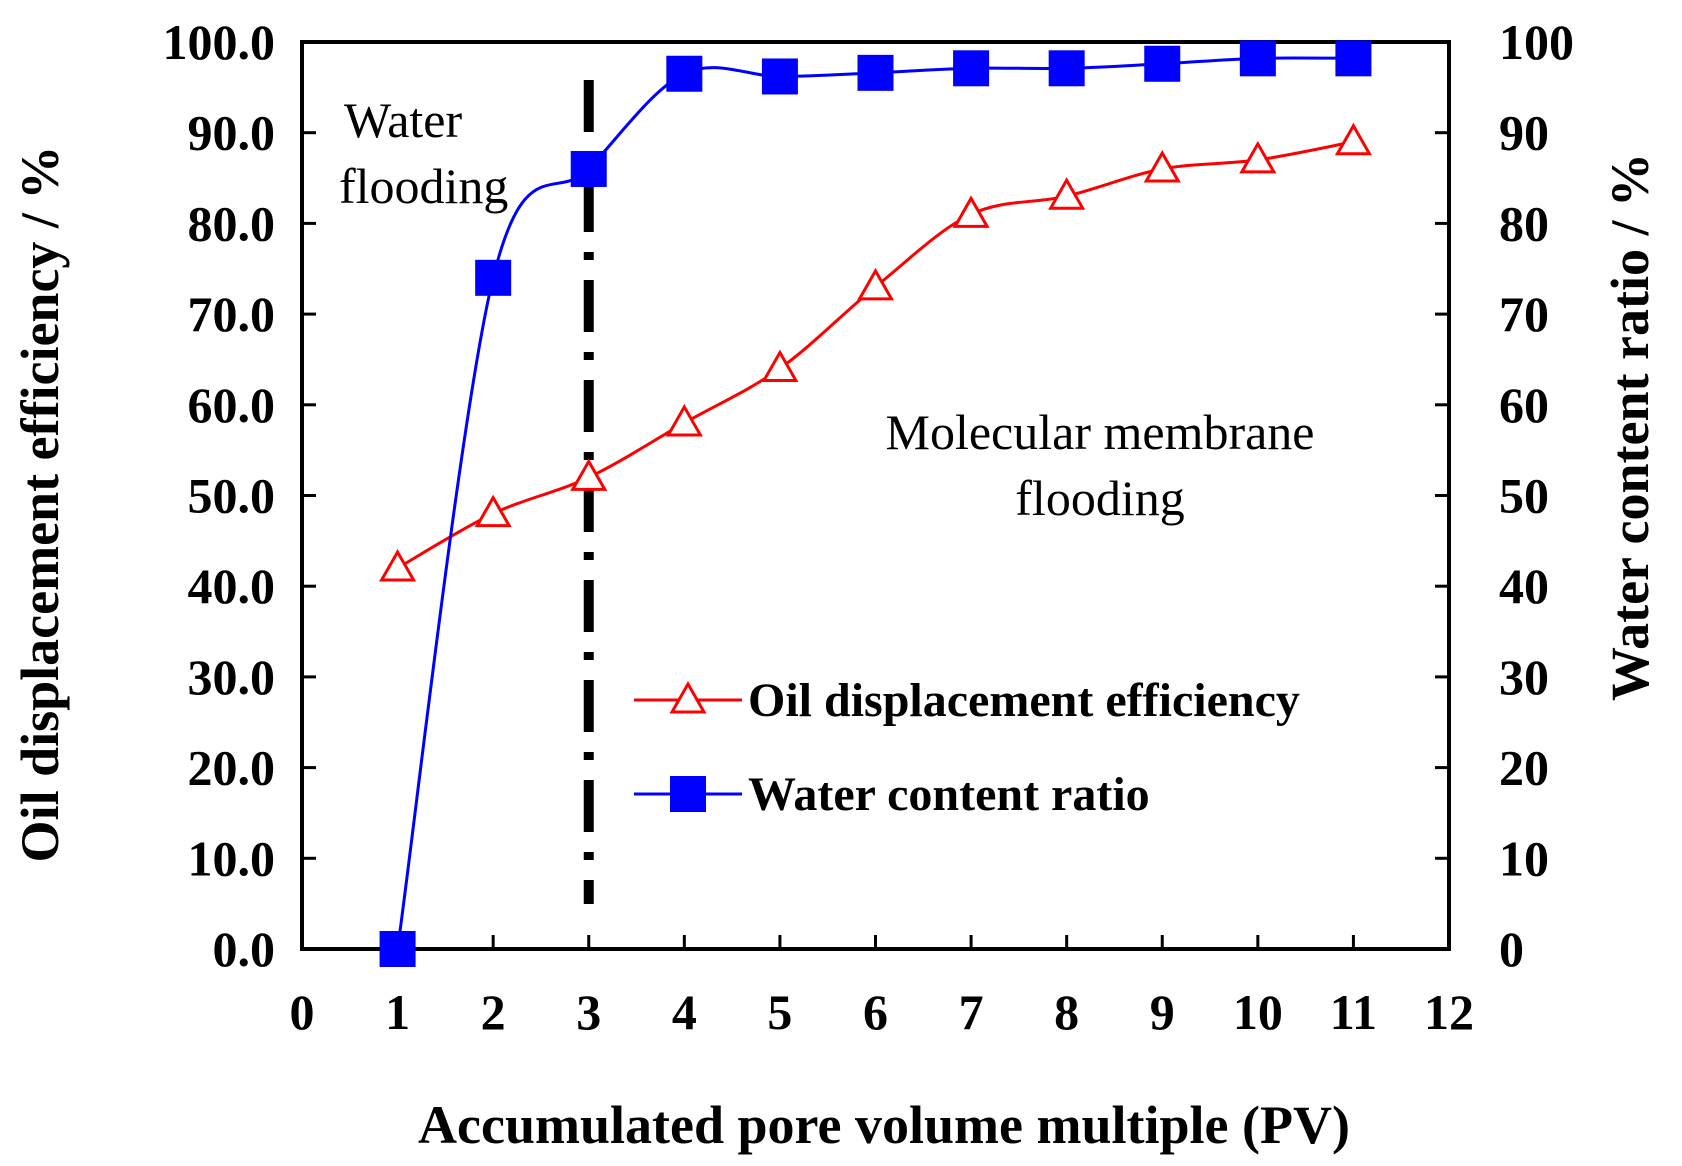  Describe the element at coordinates (1524, 768) in the screenshot. I see `y-right-tick-label: 20` at that location.